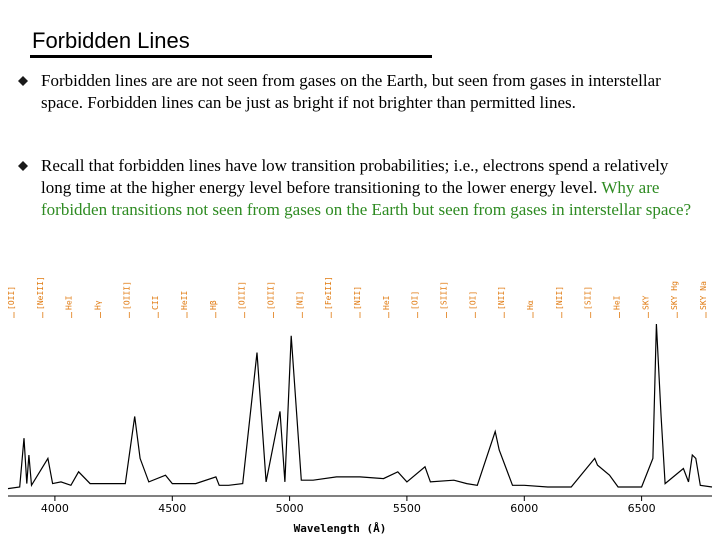 The width and height of the screenshot is (720, 540). What do you see at coordinates (299, 300) in the screenshot?
I see `line-label: [NI]` at bounding box center [299, 300].